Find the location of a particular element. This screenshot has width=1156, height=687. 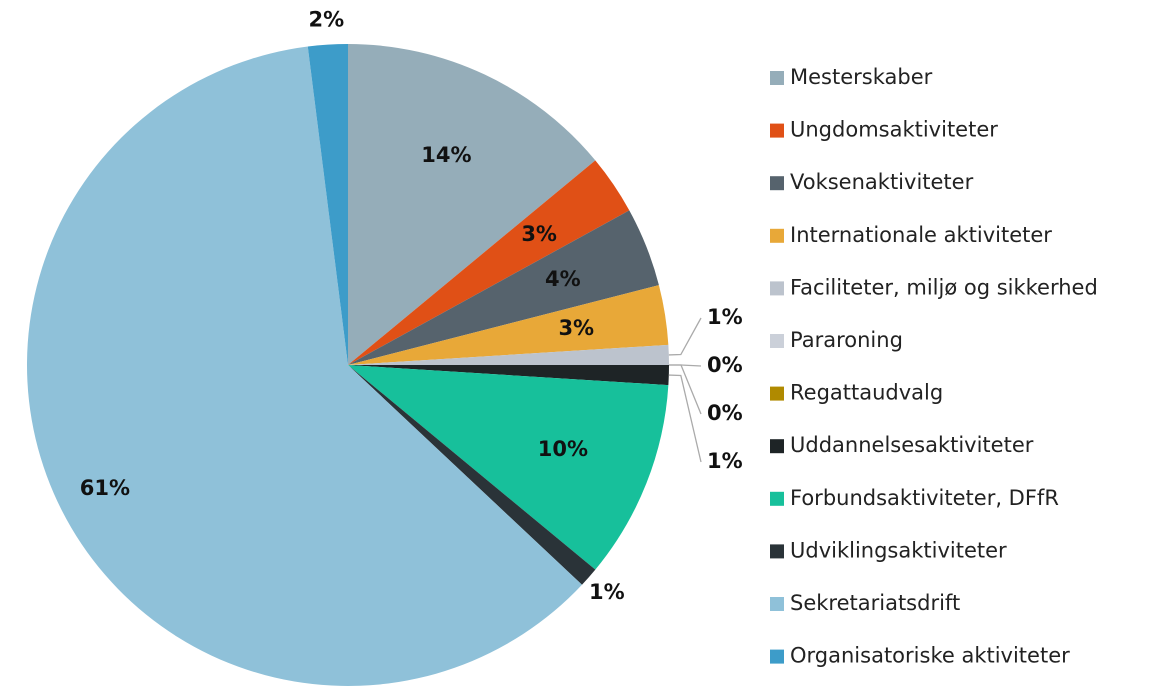

slice-label: 2% is located at coordinates (327, 20).